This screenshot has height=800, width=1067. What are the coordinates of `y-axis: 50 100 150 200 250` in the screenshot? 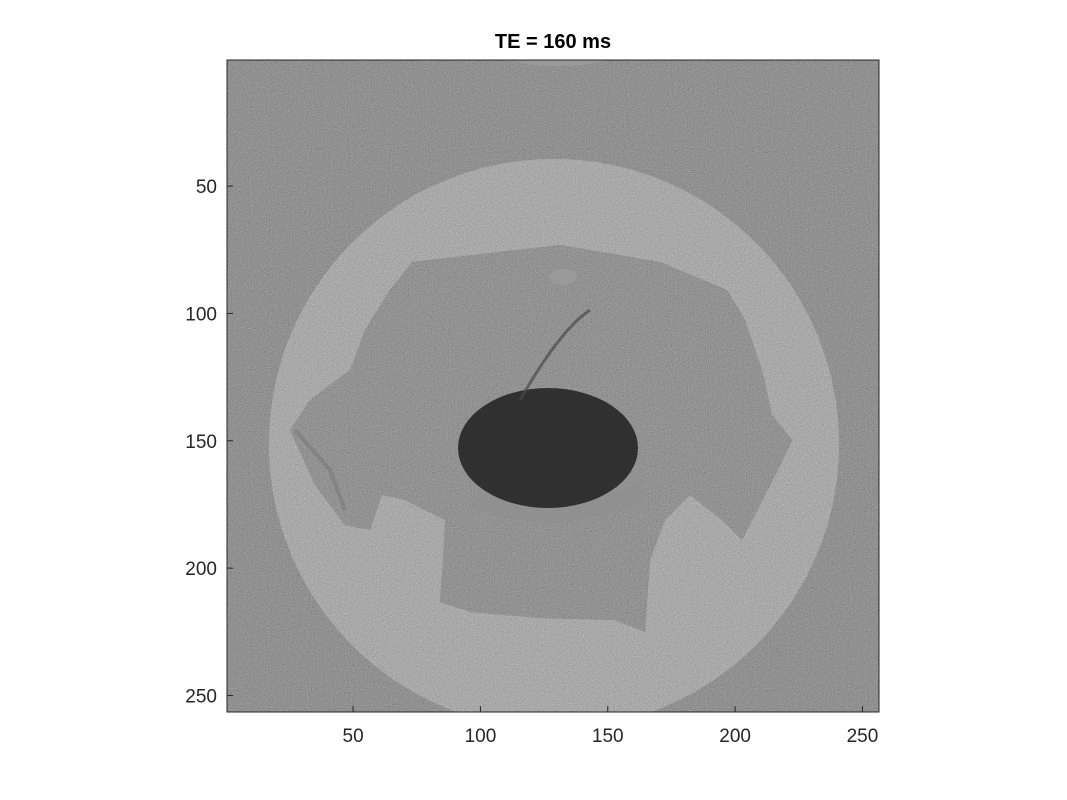 It's located at (209, 442).